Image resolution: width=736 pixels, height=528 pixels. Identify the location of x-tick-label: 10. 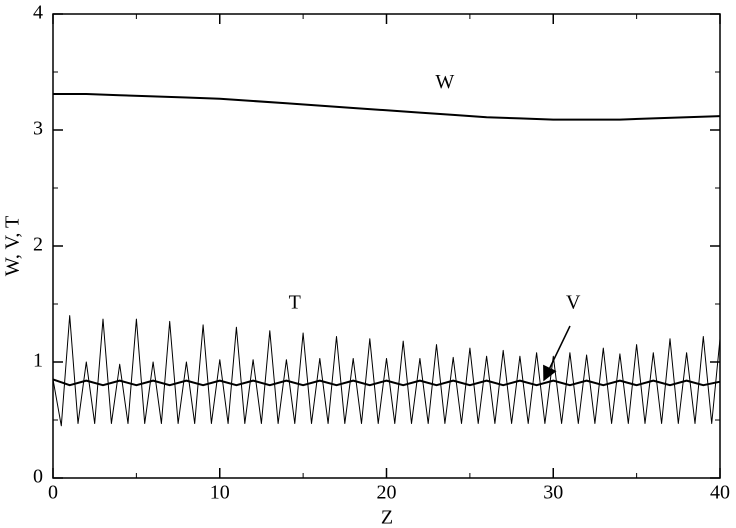
(220, 493).